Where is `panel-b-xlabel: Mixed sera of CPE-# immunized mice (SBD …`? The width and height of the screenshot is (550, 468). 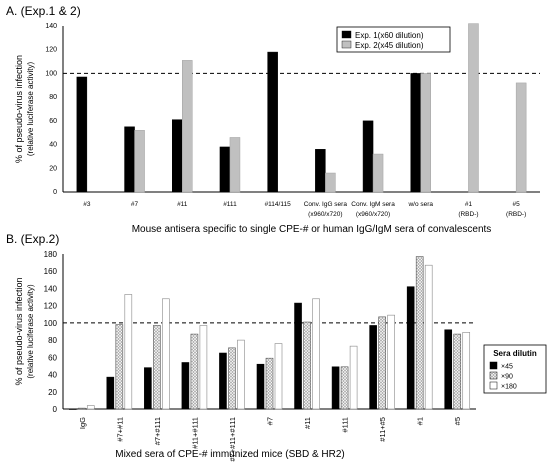 panel-b-xlabel: Mixed sera of CPE-# immunized mice (SBD … is located at coordinates (230, 454).